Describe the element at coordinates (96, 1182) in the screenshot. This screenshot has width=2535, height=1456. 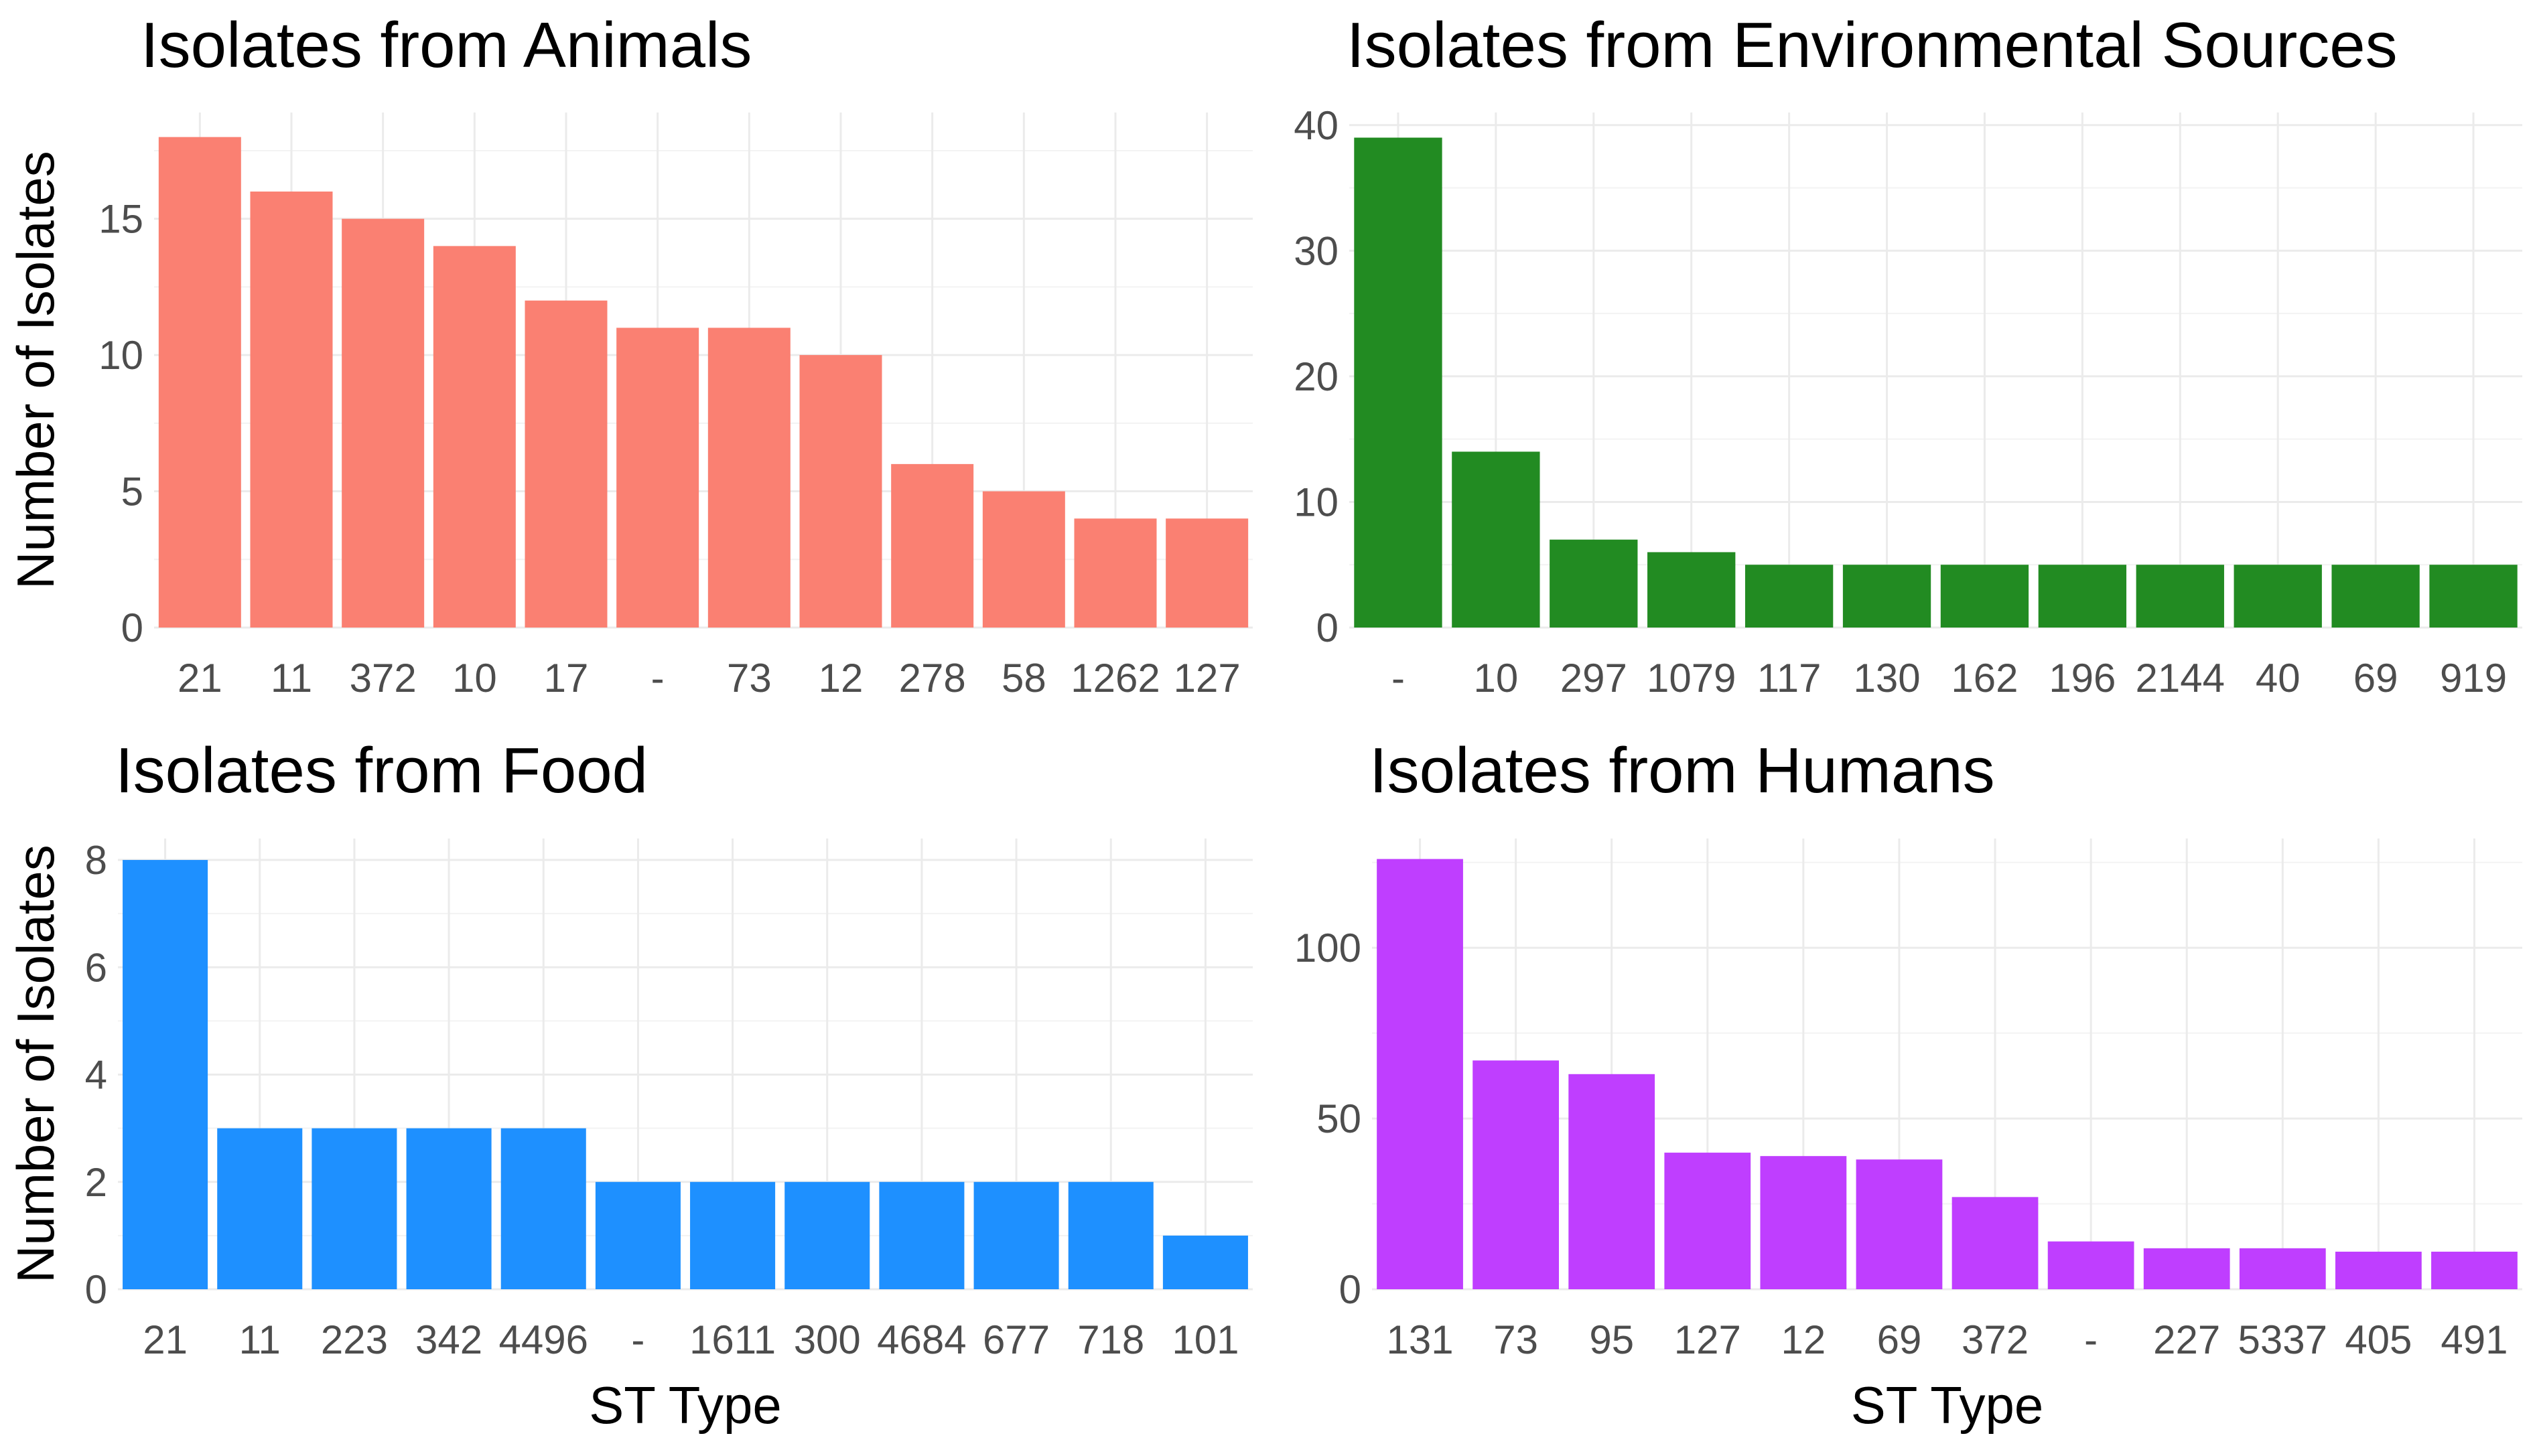
I see `y-tick-label: 2` at that location.